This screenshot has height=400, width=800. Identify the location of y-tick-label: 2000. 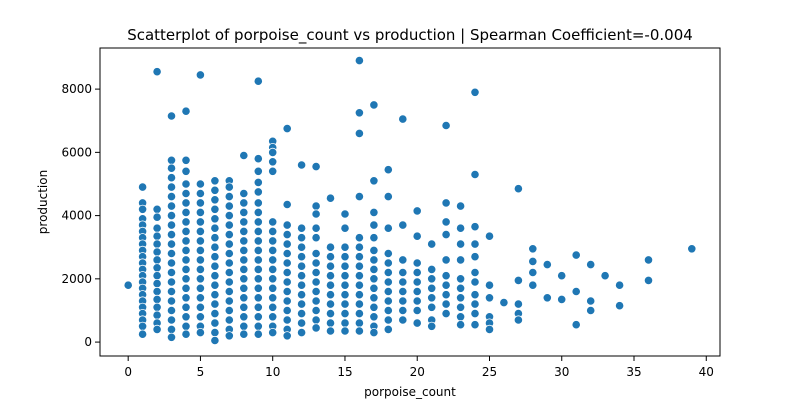
(76, 279).